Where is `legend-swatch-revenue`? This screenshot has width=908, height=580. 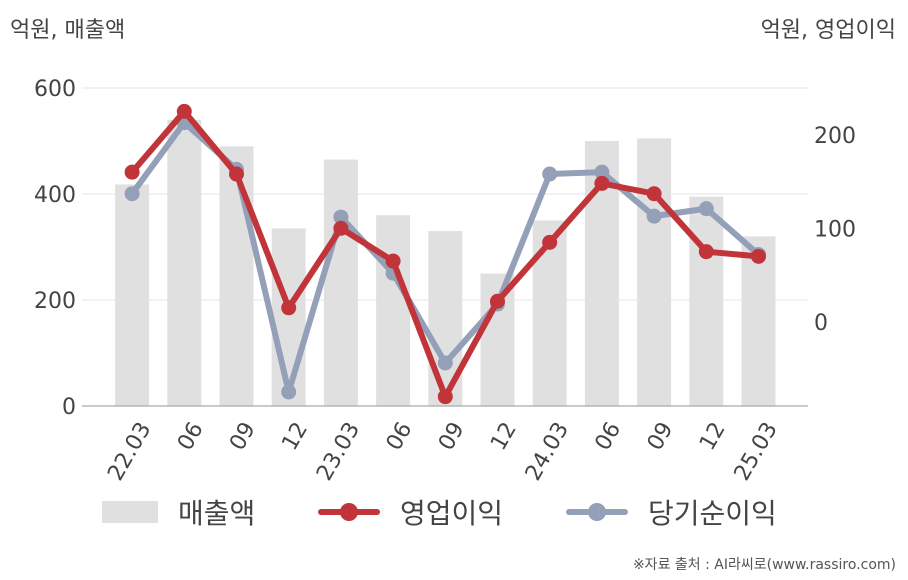
legend-swatch-revenue is located at coordinates (130, 512).